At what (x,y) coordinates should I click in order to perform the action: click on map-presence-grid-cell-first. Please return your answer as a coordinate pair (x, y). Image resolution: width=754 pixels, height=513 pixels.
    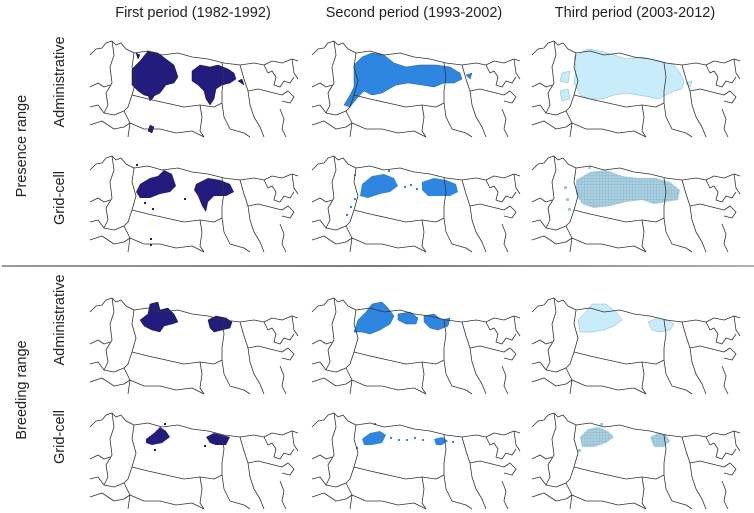
    Looking at the image, I should click on (194, 202).